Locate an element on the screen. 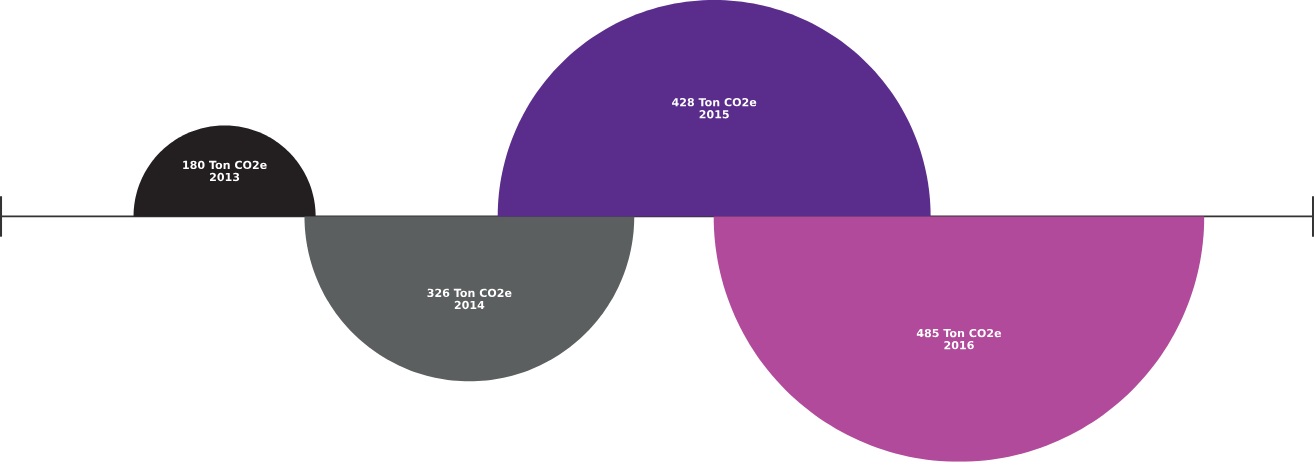 This screenshot has height=462, width=1314. data-label: 485 Ton CO2e is located at coordinates (959, 333).